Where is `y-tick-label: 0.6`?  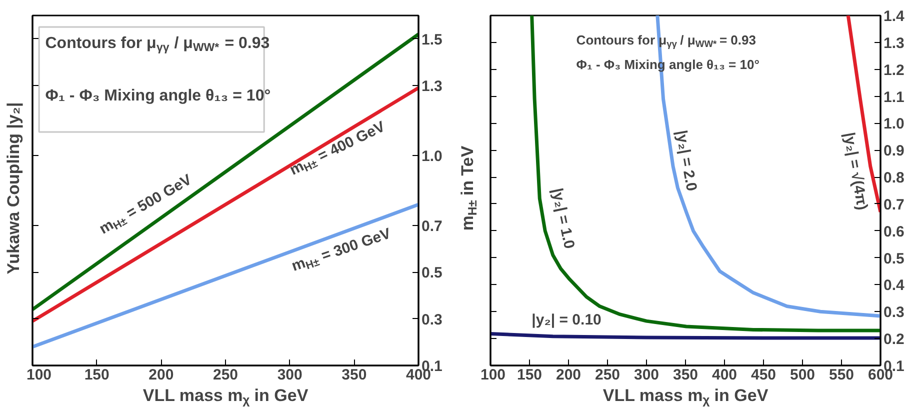
y-tick-label: 0.6 is located at coordinates (894, 231).